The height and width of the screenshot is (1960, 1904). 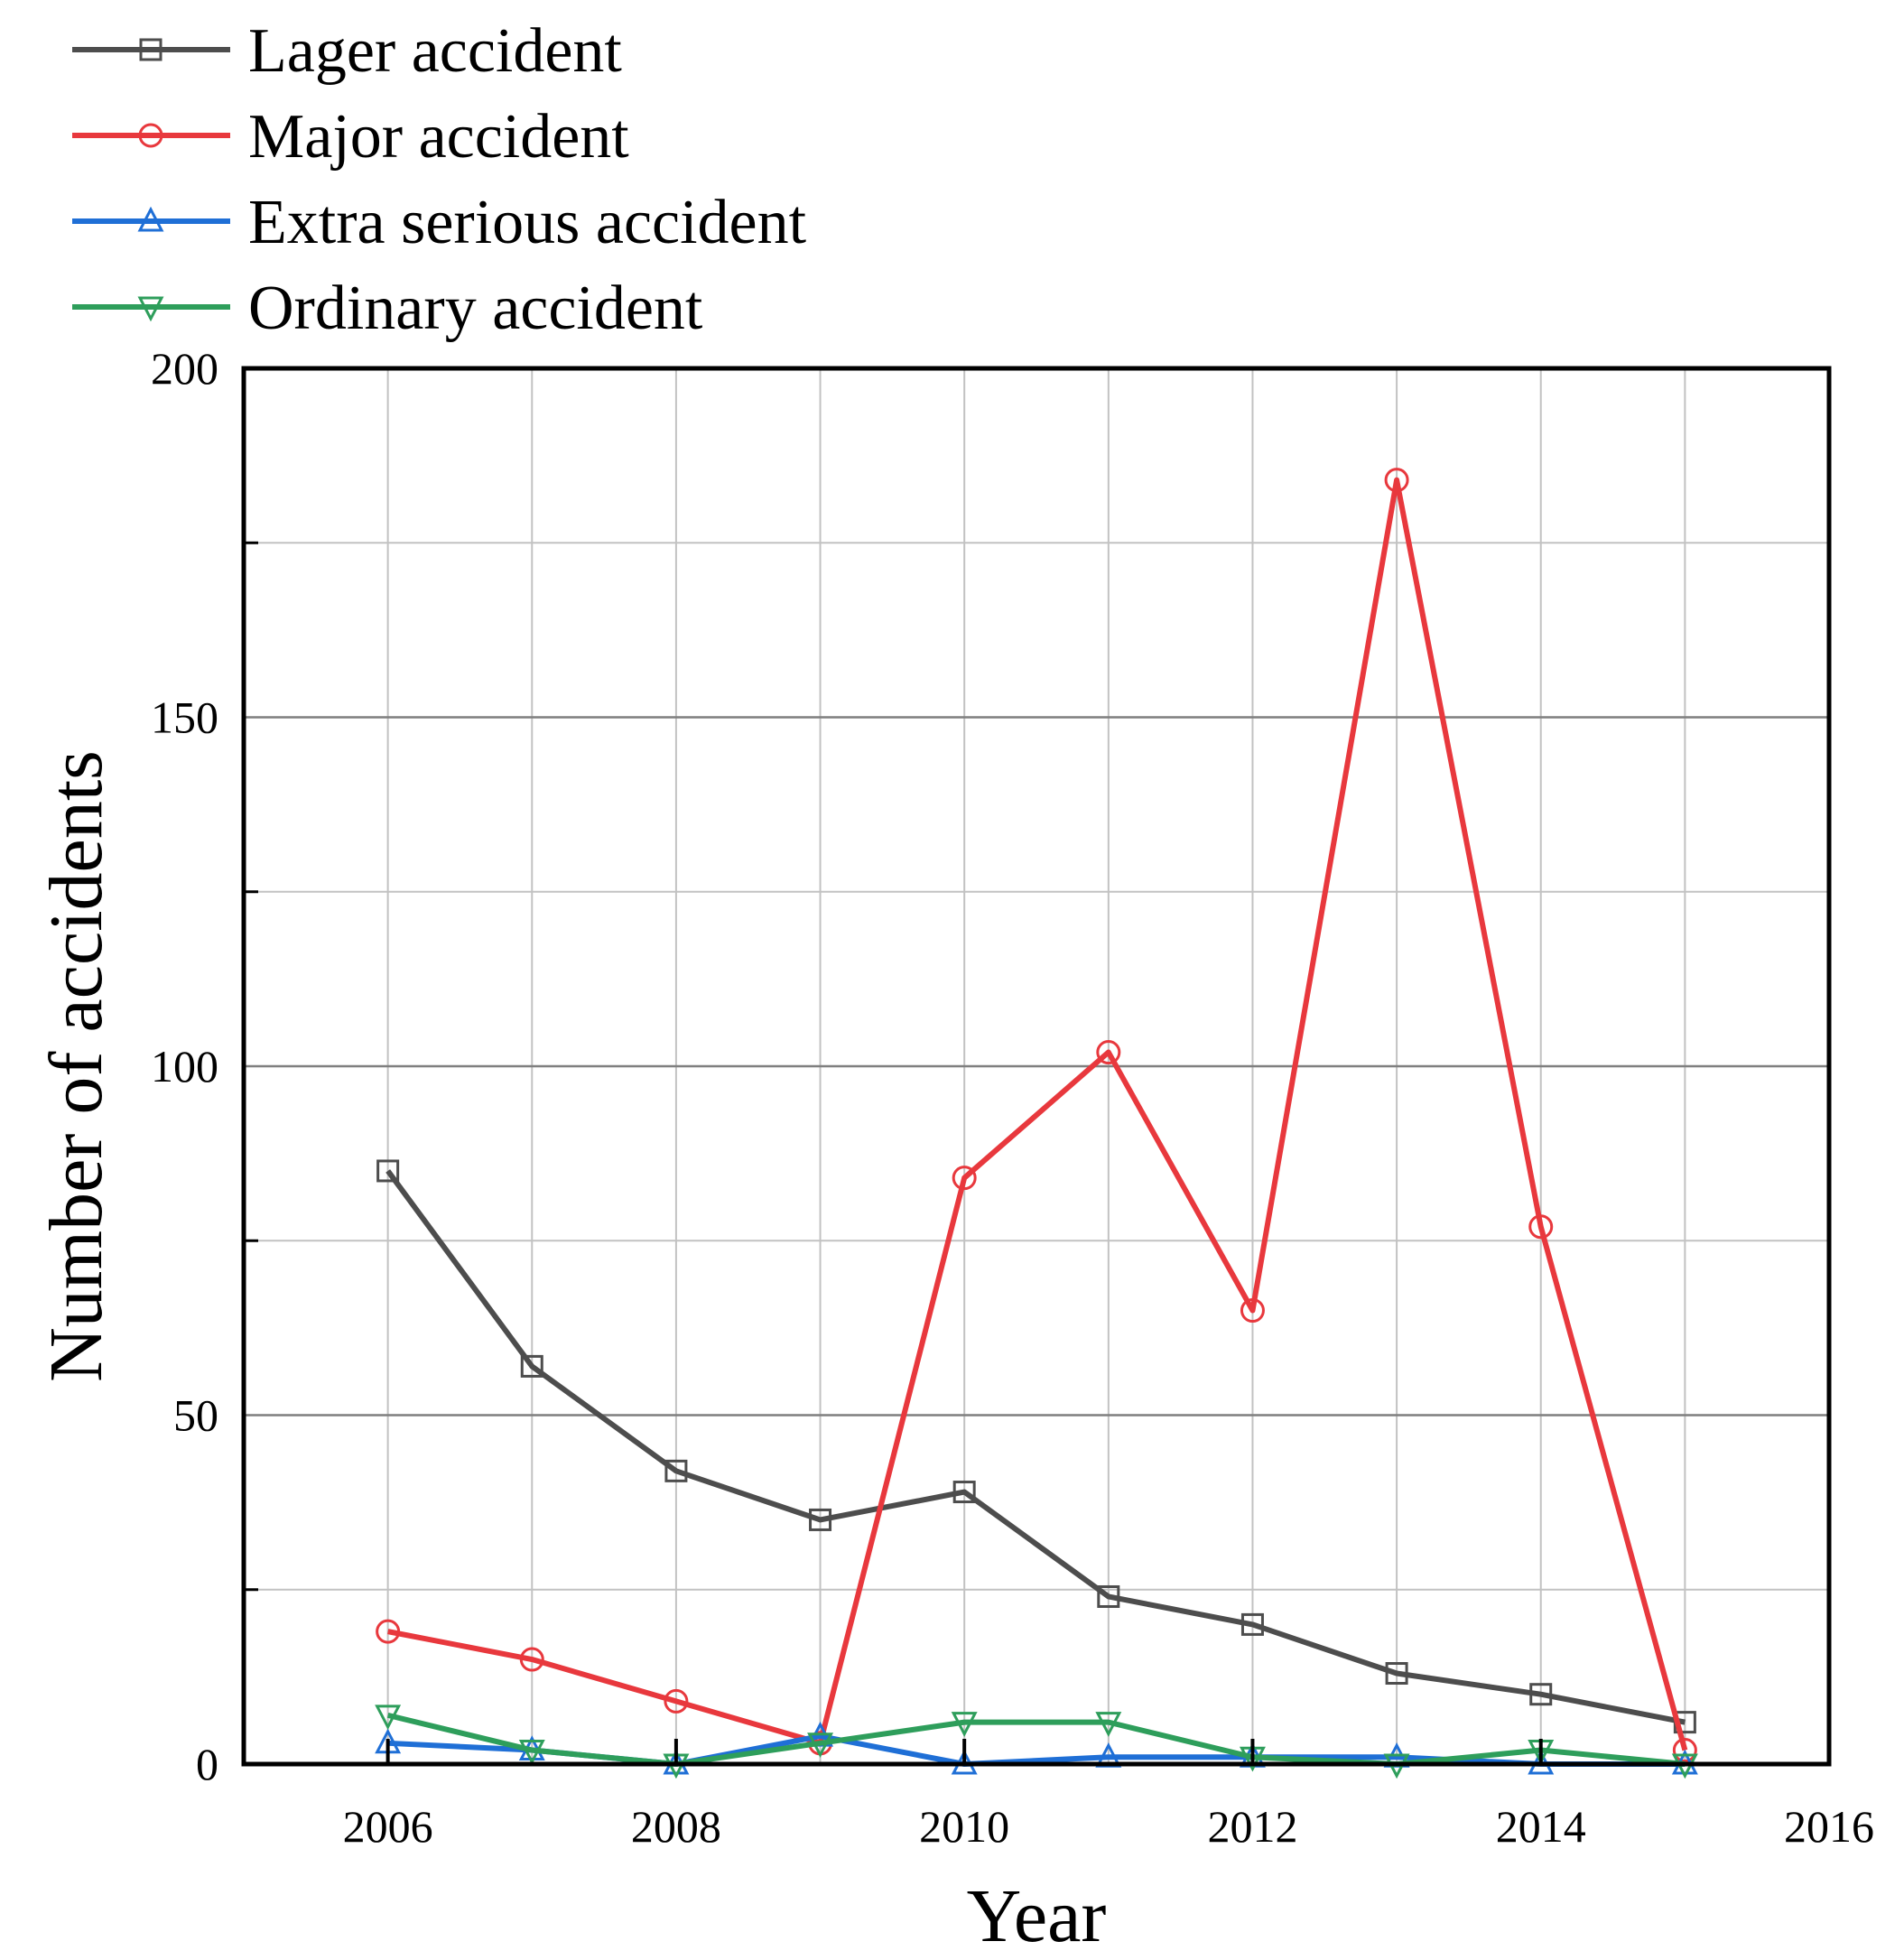 I want to click on legend-label: Ordinary accident, so click(x=475, y=308).